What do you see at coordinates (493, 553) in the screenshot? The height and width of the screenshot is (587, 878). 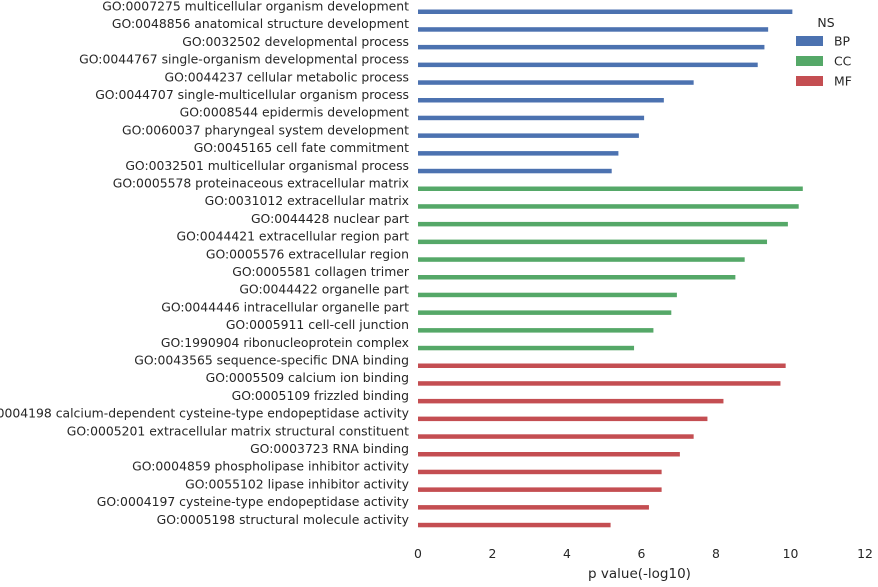 I see `x-tick-label: 2` at bounding box center [493, 553].